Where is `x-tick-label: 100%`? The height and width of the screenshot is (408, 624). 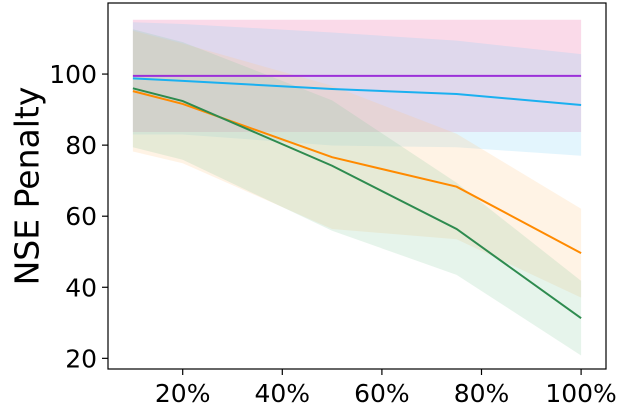
x-tick-label: 100% is located at coordinates (580, 393).